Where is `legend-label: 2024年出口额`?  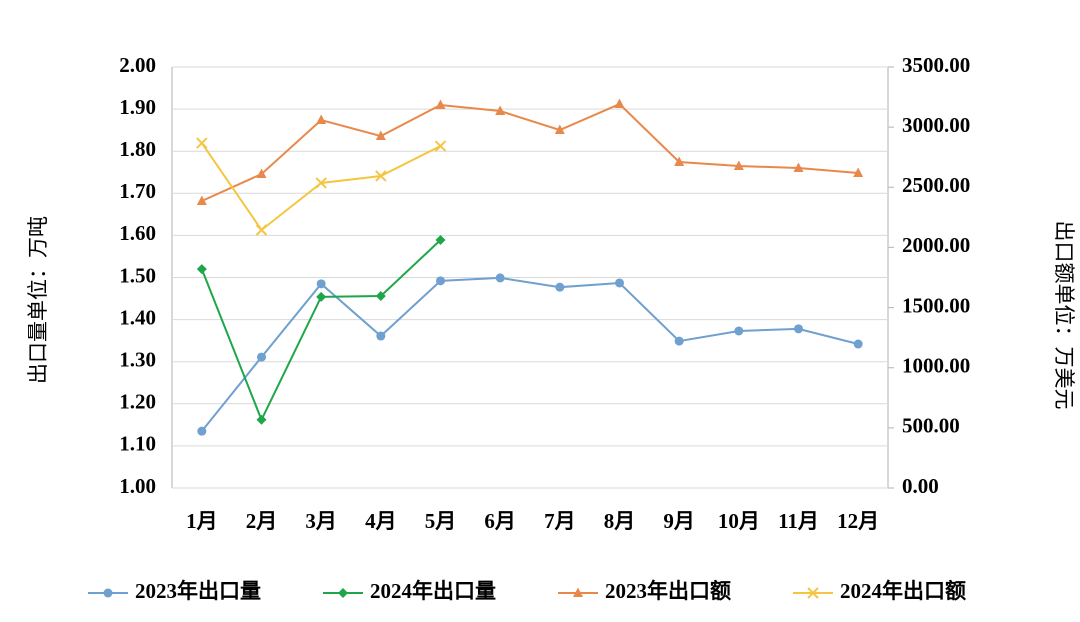 legend-label: 2024年出口额 is located at coordinates (903, 591).